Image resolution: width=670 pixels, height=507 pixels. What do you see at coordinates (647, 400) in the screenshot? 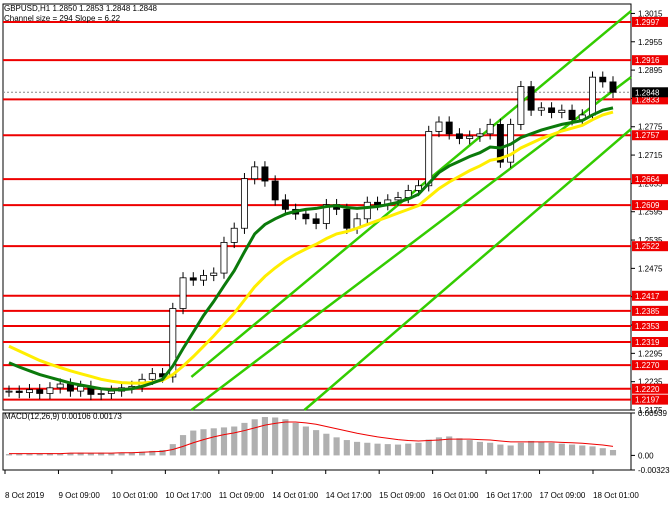
I see `level-label: 1.2197` at bounding box center [647, 400].